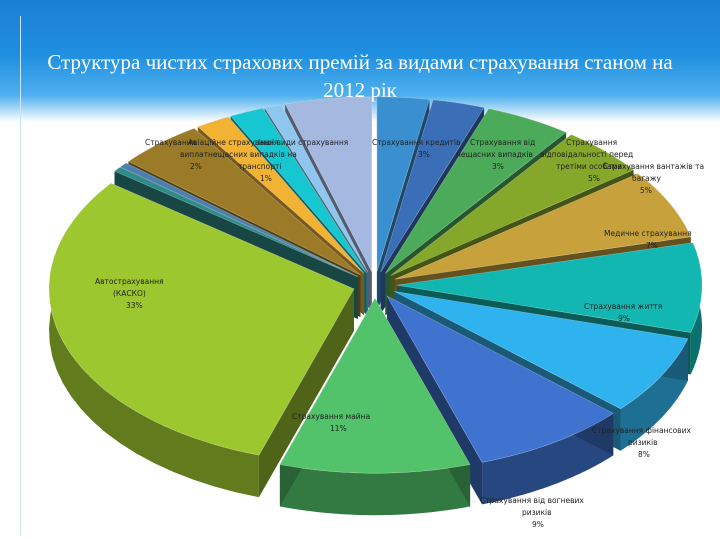 Image resolution: width=720 pixels, height=540 pixels. I want to click on label-liability-pct: 5%, so click(594, 178).